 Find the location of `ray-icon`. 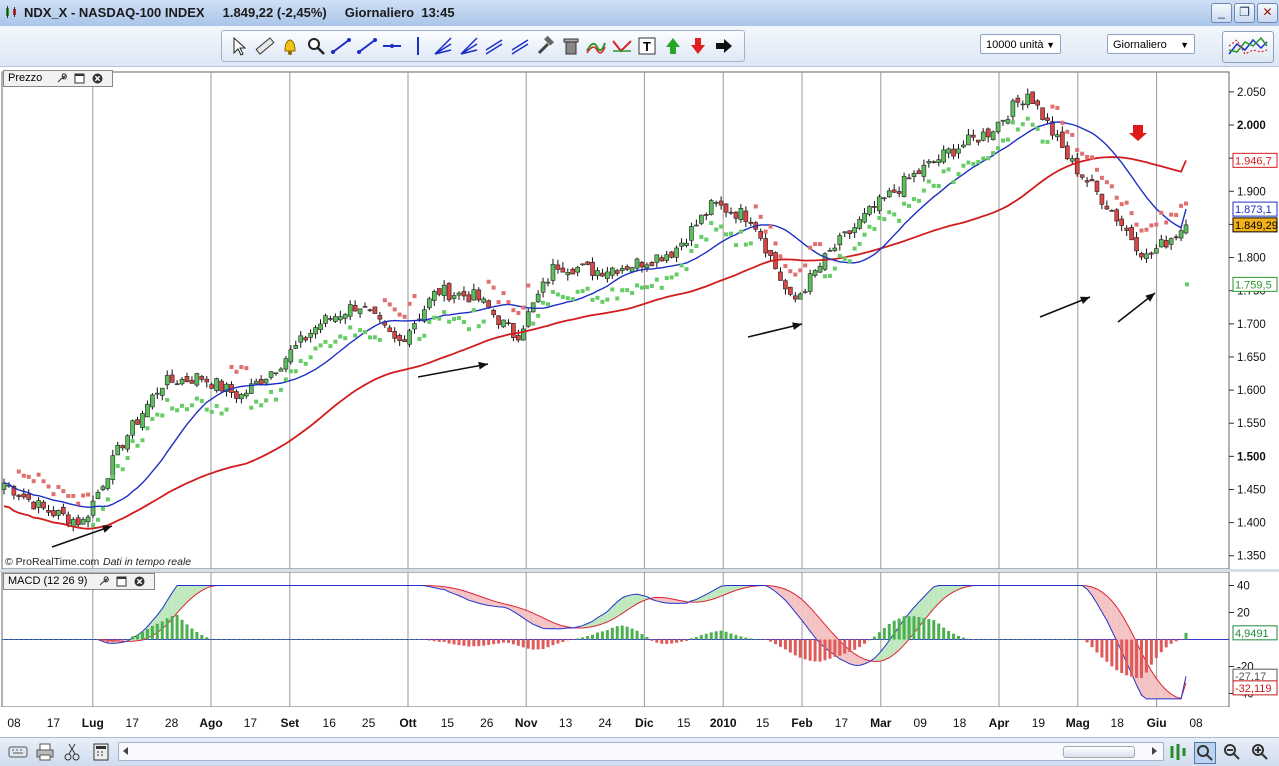

ray-icon is located at coordinates (367, 46).